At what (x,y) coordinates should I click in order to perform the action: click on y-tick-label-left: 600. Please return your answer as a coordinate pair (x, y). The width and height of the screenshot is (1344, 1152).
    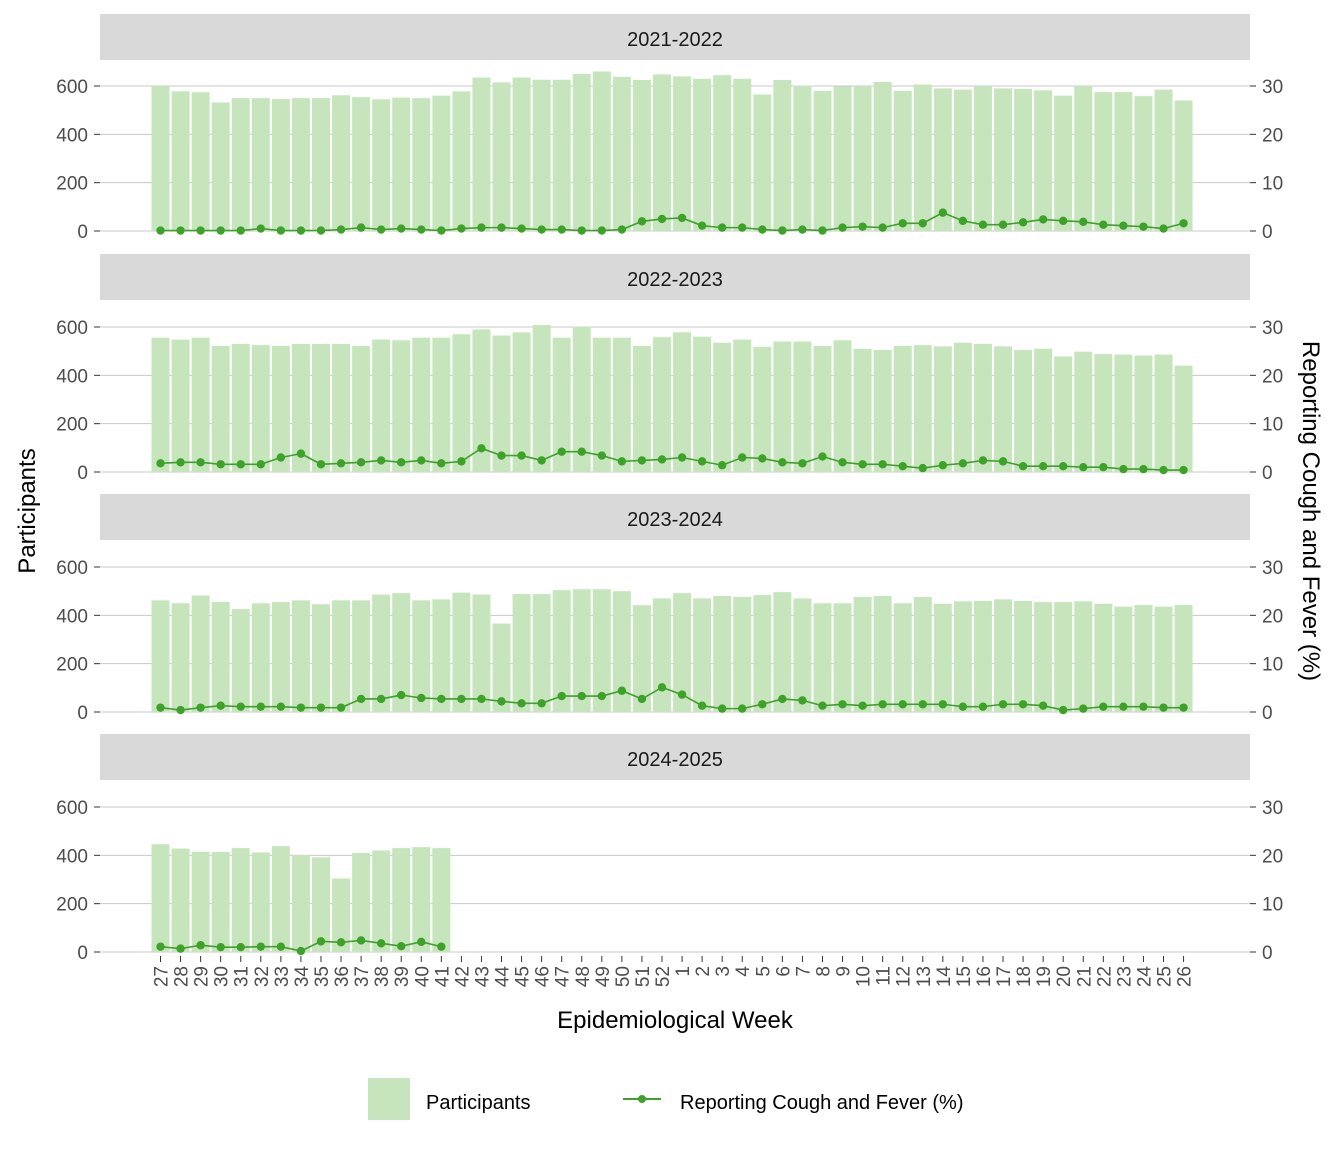
    Looking at the image, I should click on (72, 328).